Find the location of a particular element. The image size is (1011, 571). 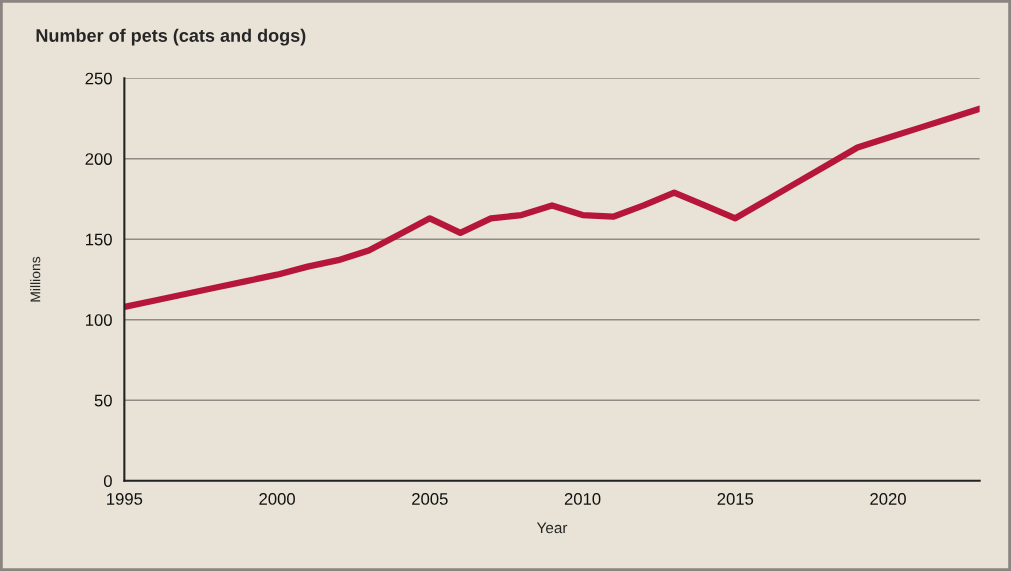

x-tick-label: 2020 is located at coordinates (888, 499).